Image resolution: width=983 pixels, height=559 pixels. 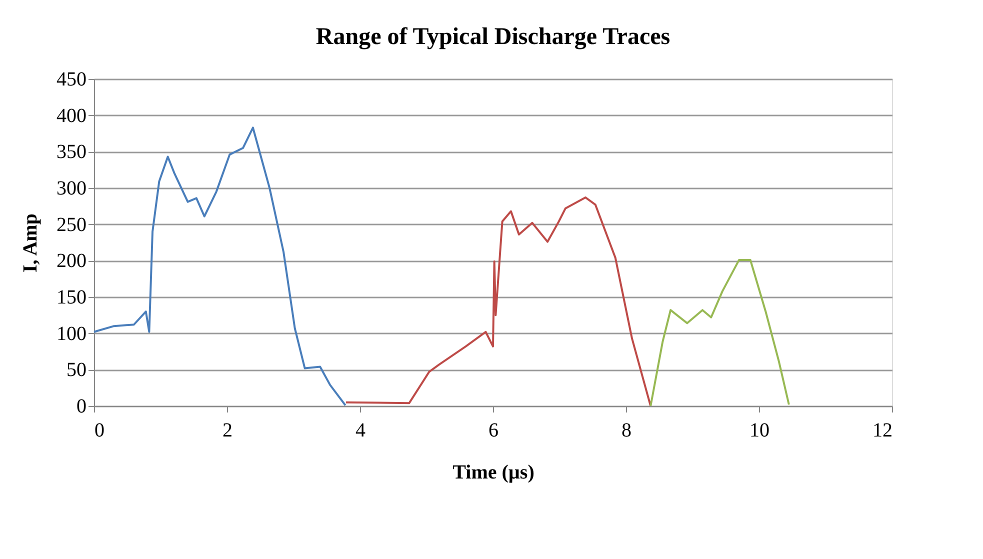 I want to click on x-tick-label: 12, so click(x=882, y=431).